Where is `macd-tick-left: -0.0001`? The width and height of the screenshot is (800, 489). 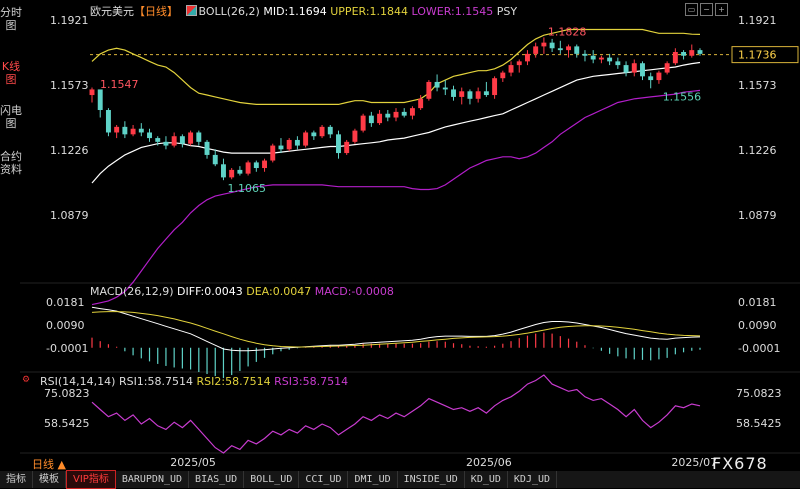 macd-tick-left: -0.0001 is located at coordinates (67, 348).